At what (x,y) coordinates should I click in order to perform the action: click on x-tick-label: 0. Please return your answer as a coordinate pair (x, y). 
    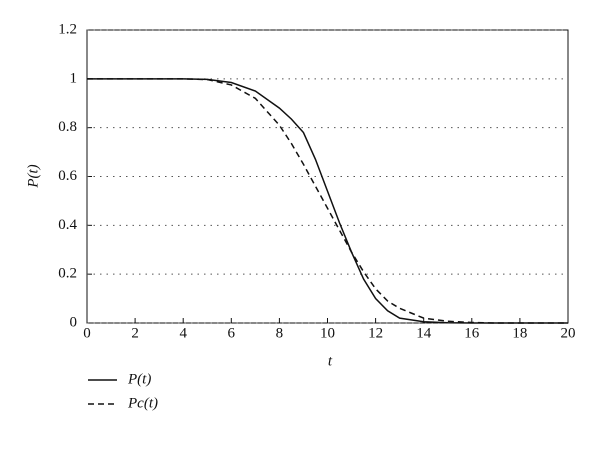
    Looking at the image, I should click on (87, 333).